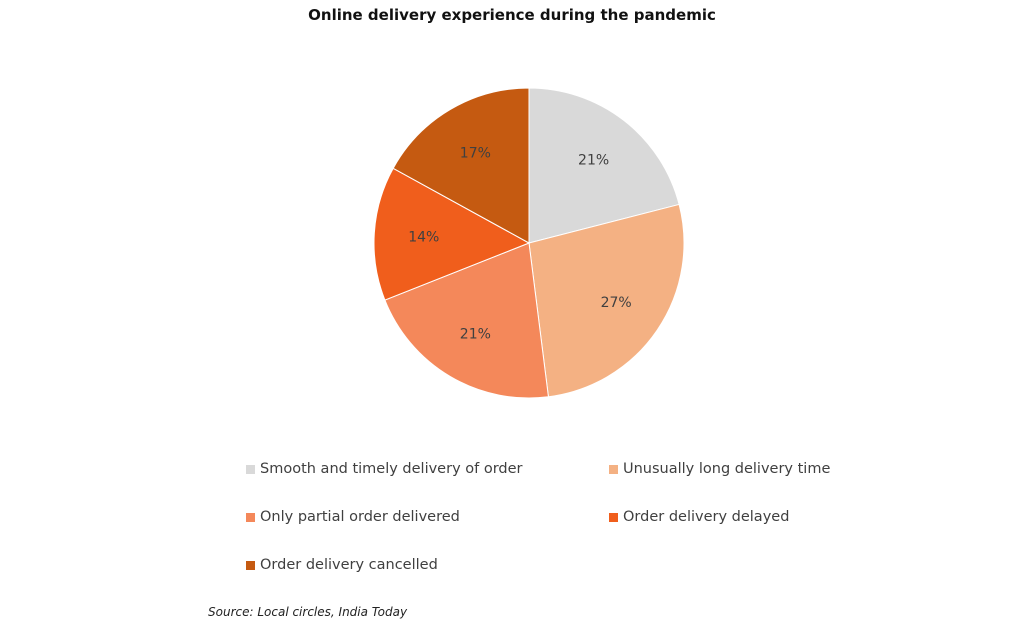  Describe the element at coordinates (308, 612) in the screenshot. I see `source-note: Source: Local circles, India Today` at that location.